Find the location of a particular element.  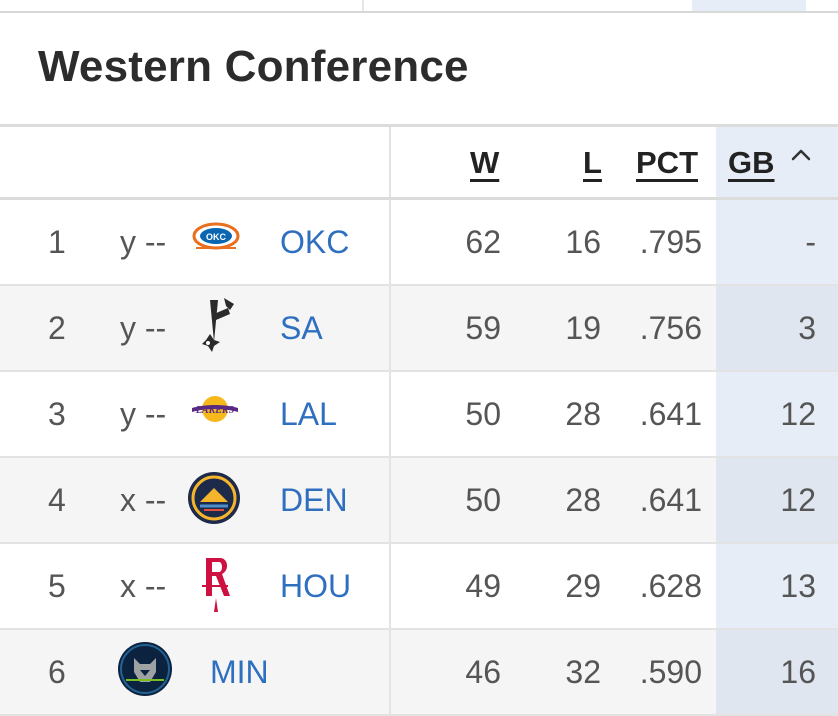

team-link-okc: OKC is located at coordinates (315, 242).